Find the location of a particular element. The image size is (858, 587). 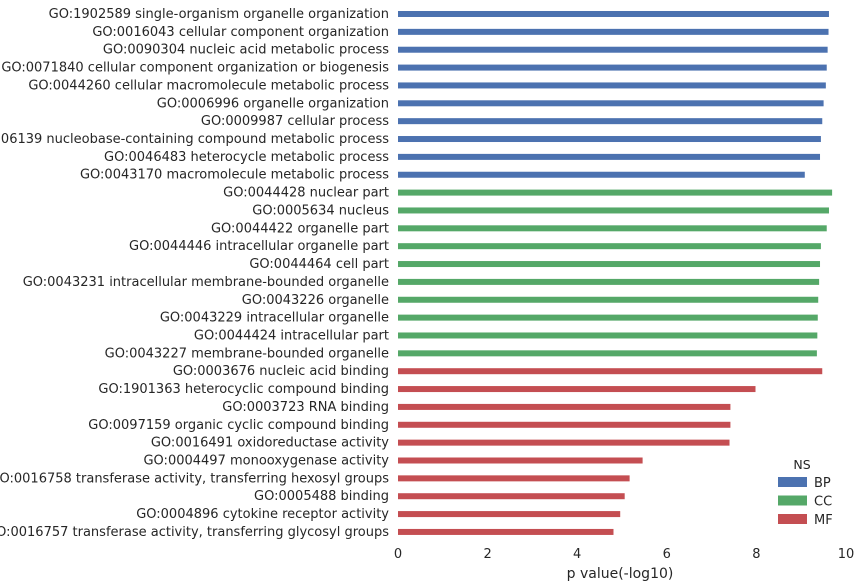

legend-label-bp: BP is located at coordinates (822, 483).